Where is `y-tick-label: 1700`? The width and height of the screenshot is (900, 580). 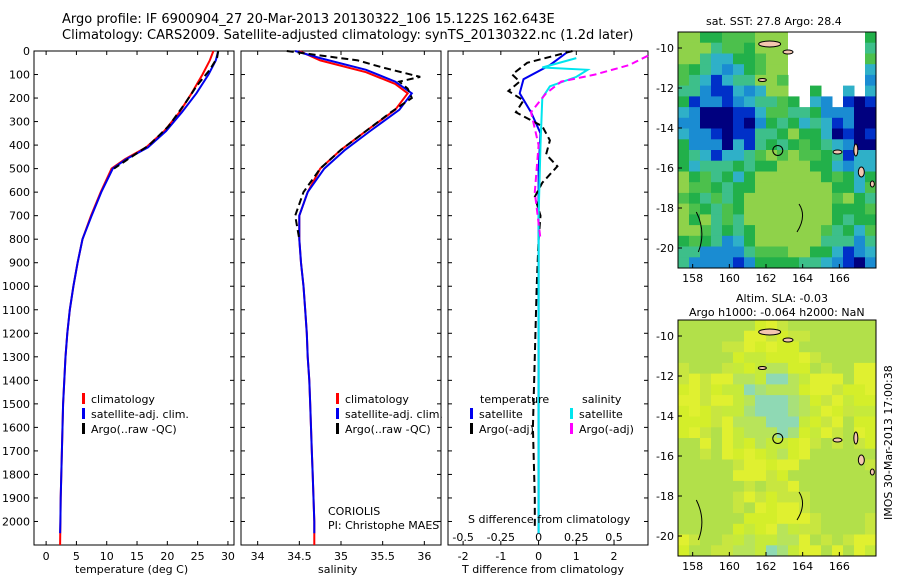
y-tick-label: 1700 is located at coordinates (16, 451).